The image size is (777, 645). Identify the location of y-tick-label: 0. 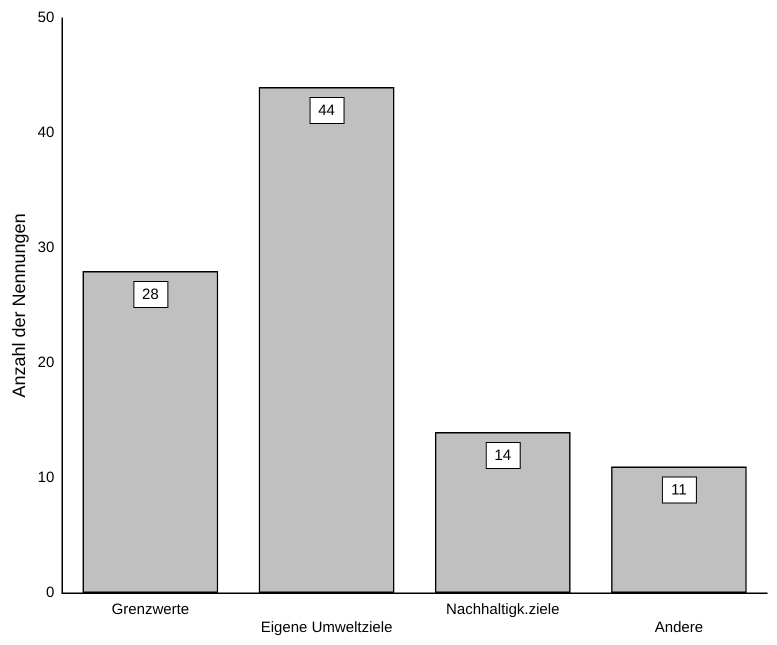
(50, 593).